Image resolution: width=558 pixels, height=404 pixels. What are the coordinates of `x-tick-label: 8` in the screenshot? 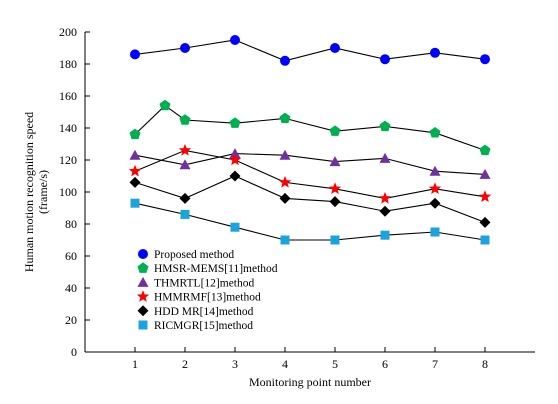 It's located at (485, 364).